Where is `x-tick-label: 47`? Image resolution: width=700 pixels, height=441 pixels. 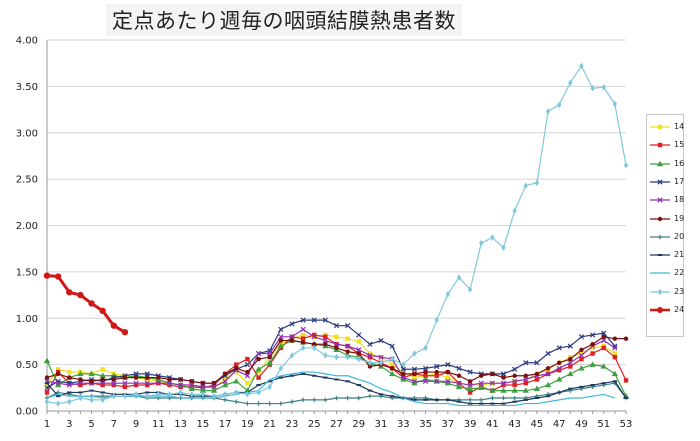
x-tick-label: 47 is located at coordinates (559, 424).